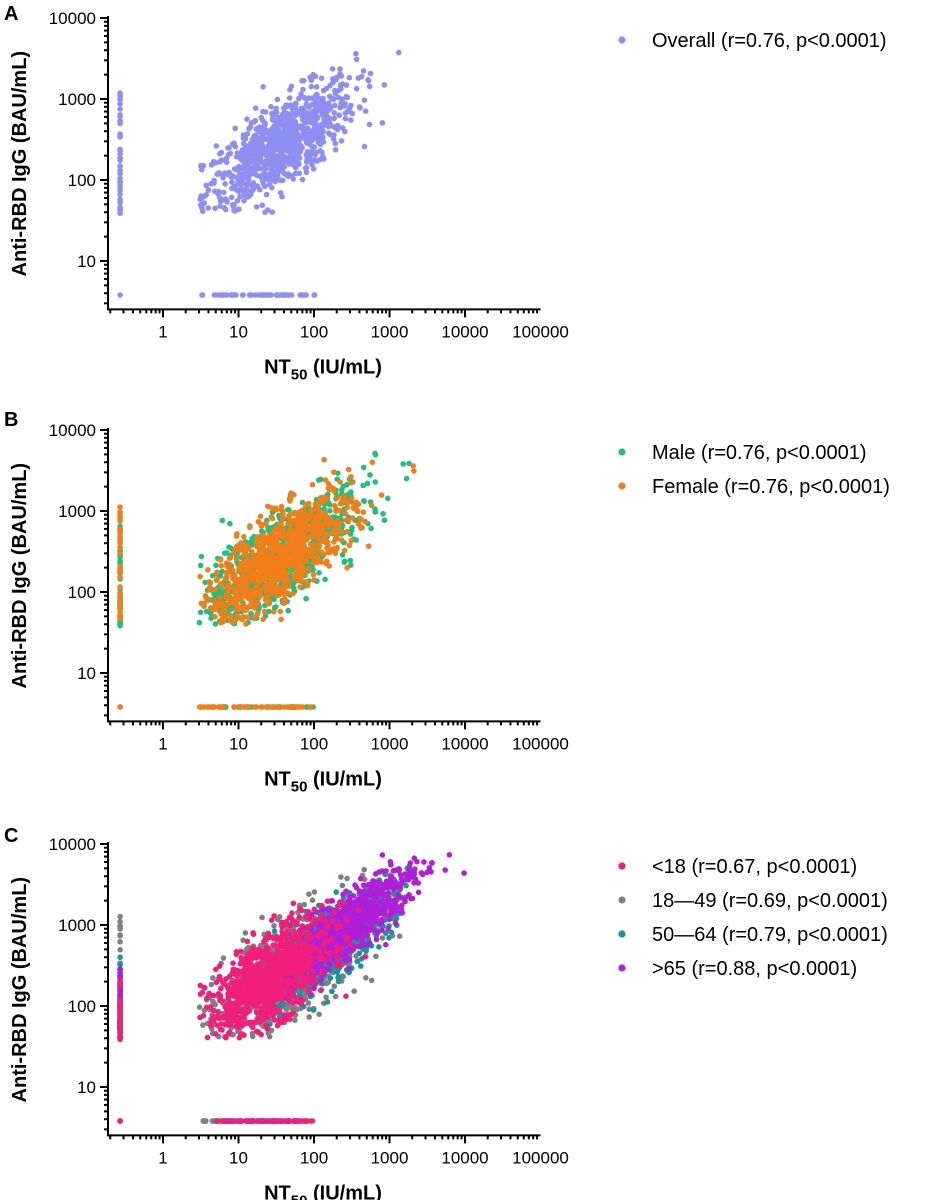  What do you see at coordinates (769, 41) in the screenshot?
I see `legend-label: Overall (r=0.76, p<0.0001)` at bounding box center [769, 41].